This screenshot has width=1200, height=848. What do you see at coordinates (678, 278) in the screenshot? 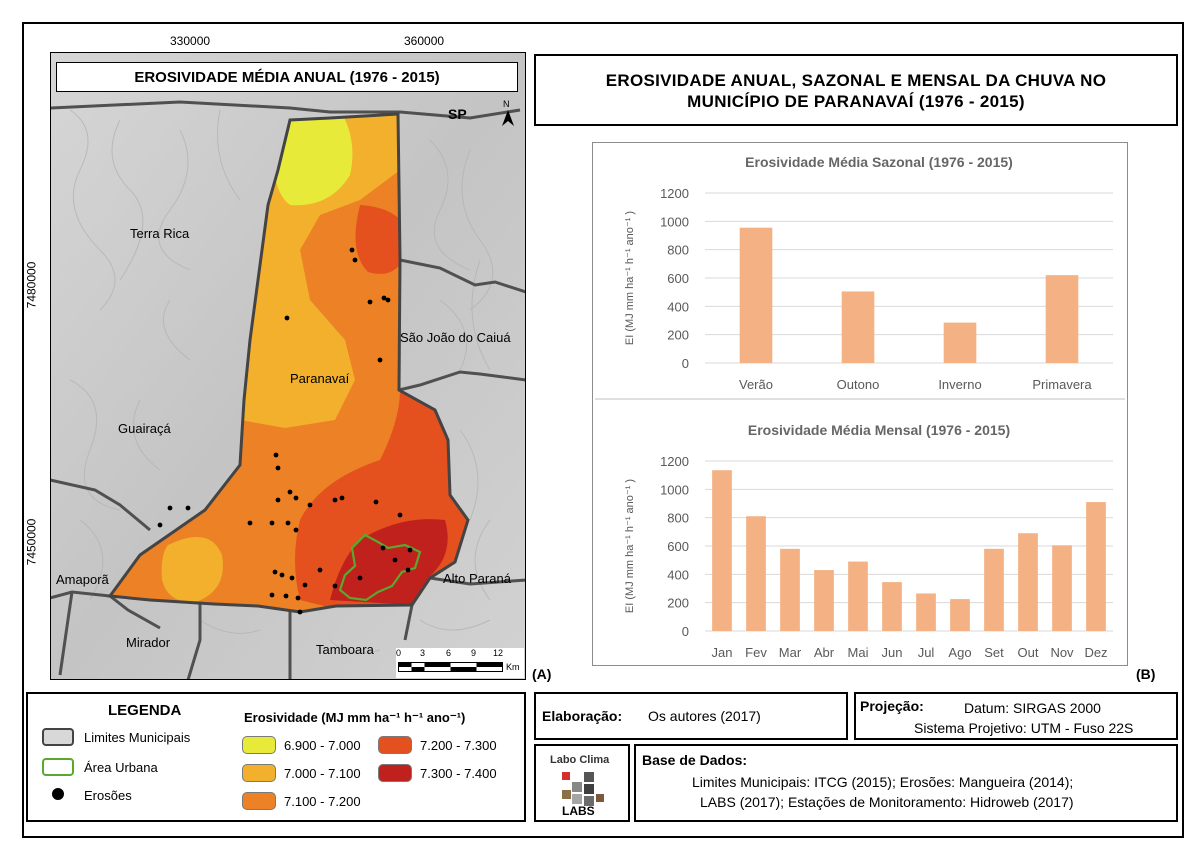
I see `y-tick-label: 600` at bounding box center [678, 278].